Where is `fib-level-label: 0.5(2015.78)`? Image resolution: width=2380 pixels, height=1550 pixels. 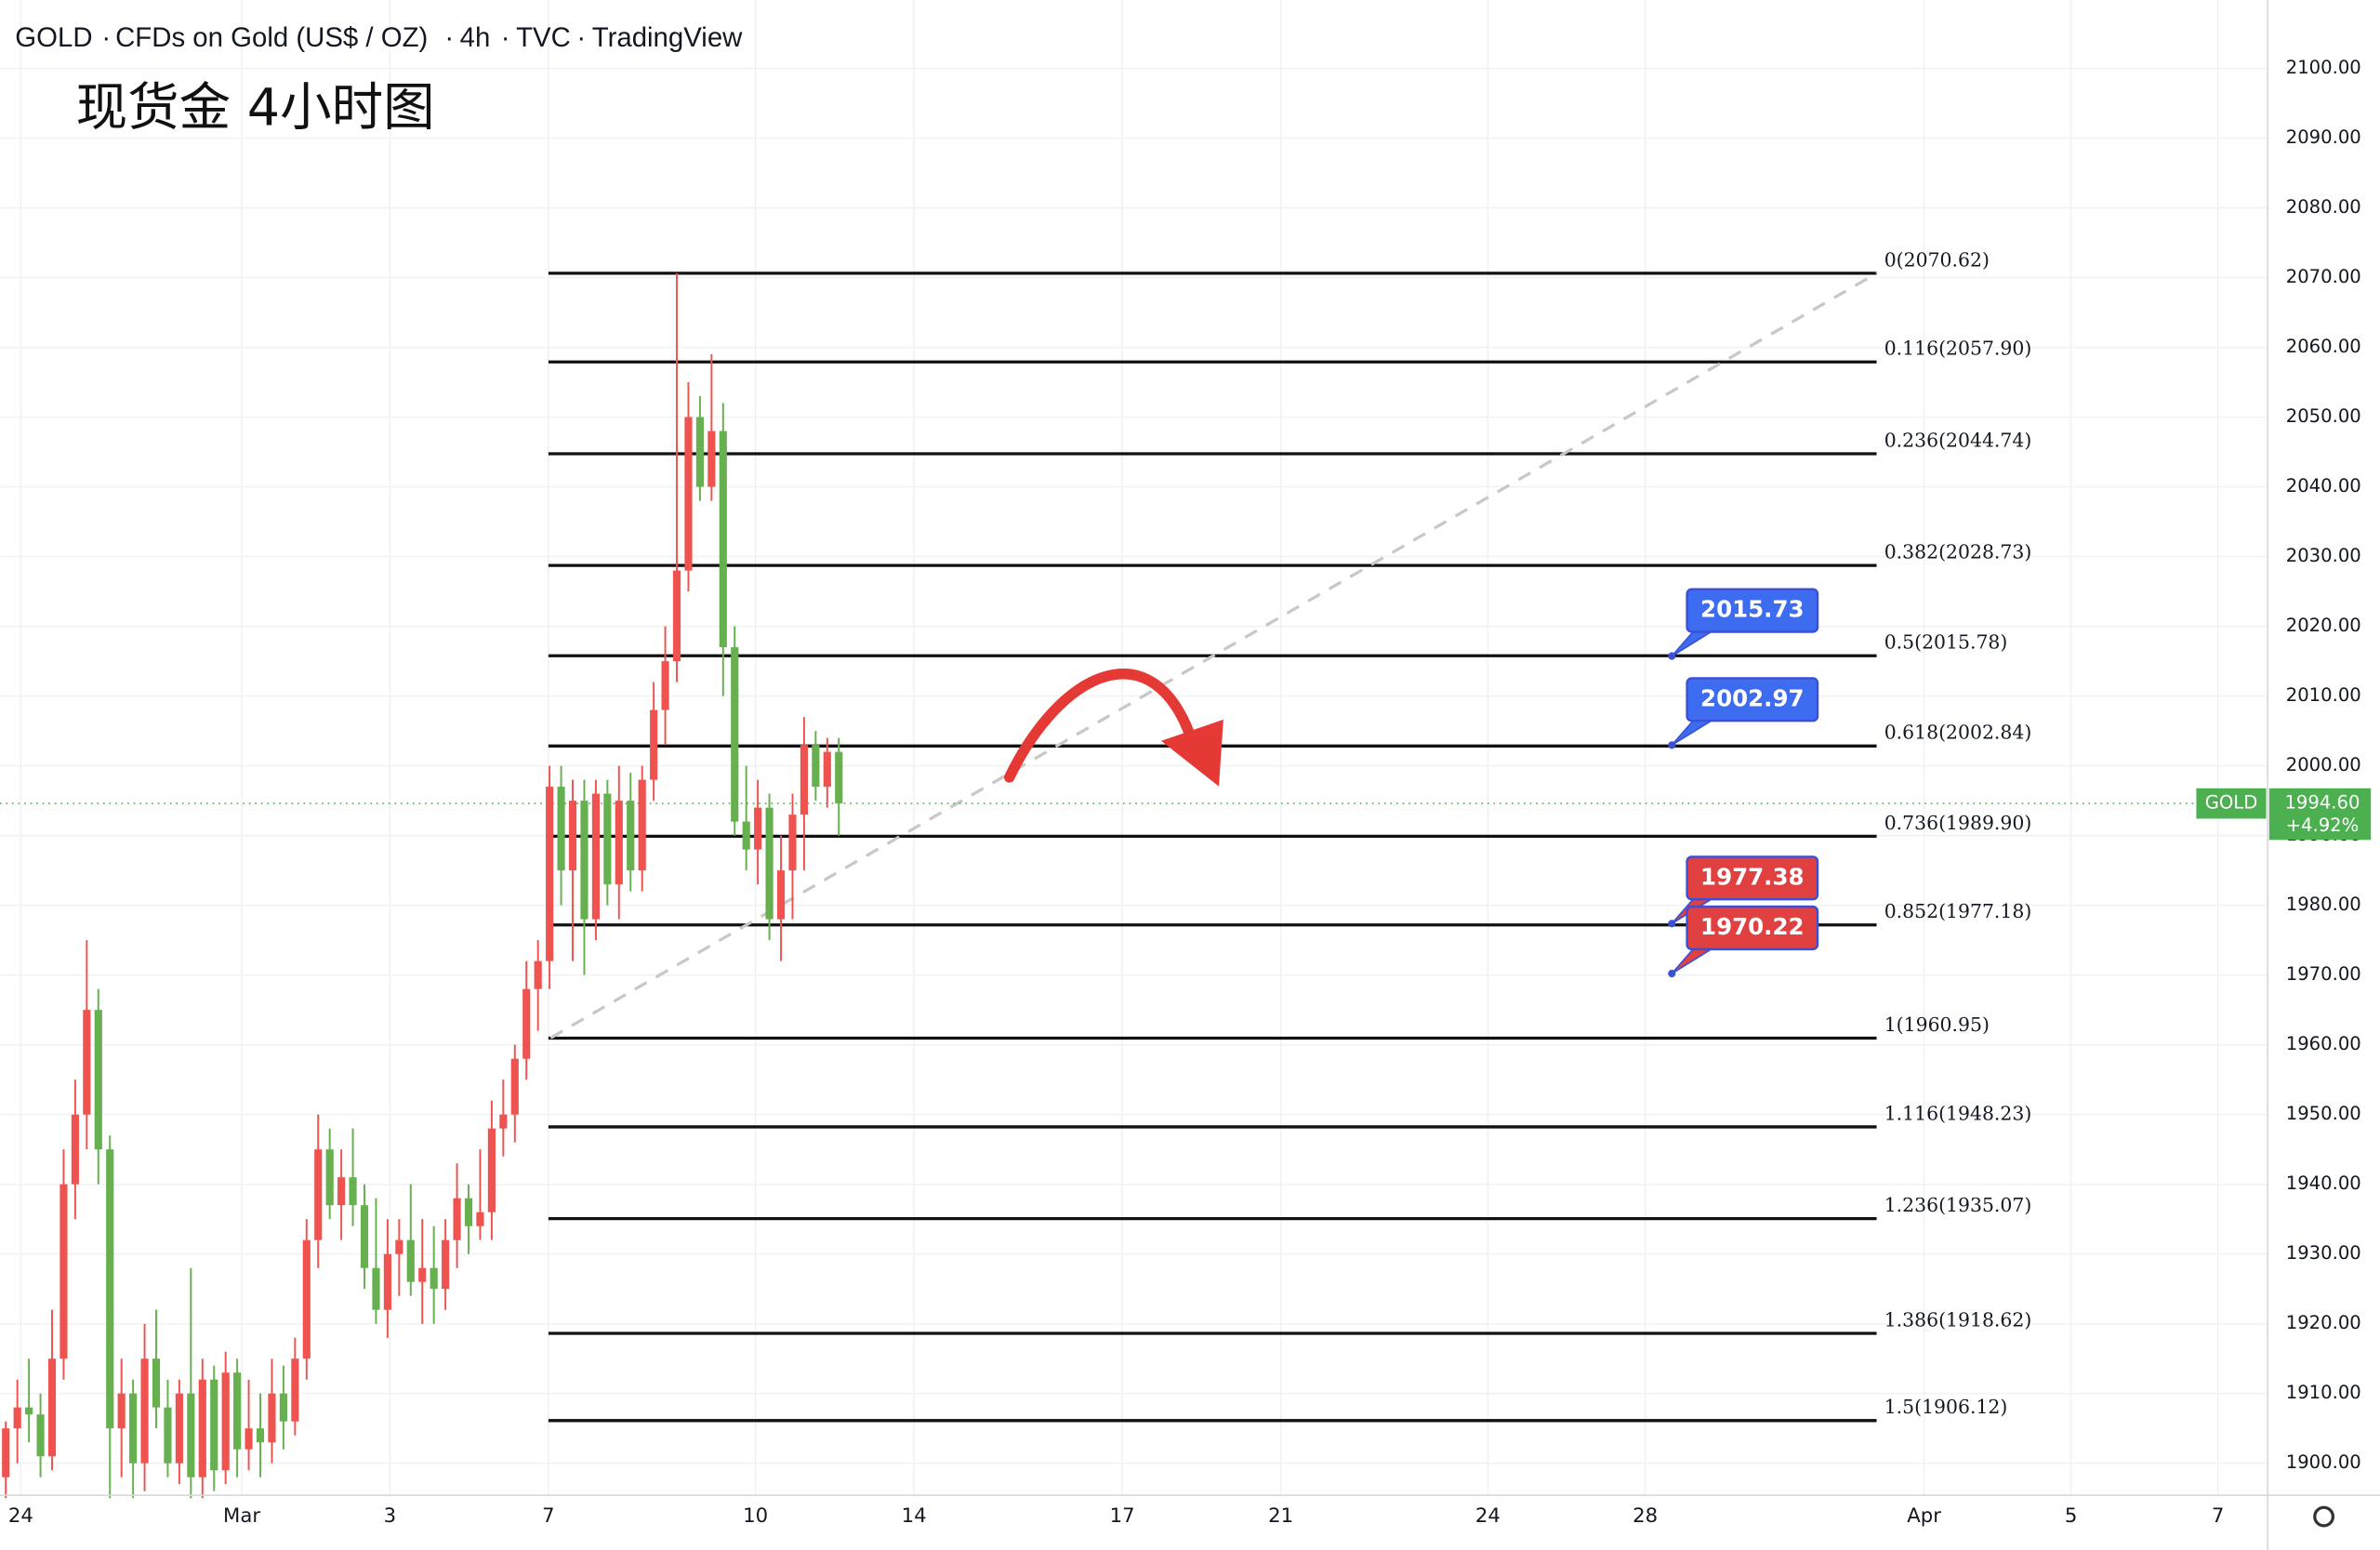 fib-level-label: 0.5(2015.78) is located at coordinates (1946, 642).